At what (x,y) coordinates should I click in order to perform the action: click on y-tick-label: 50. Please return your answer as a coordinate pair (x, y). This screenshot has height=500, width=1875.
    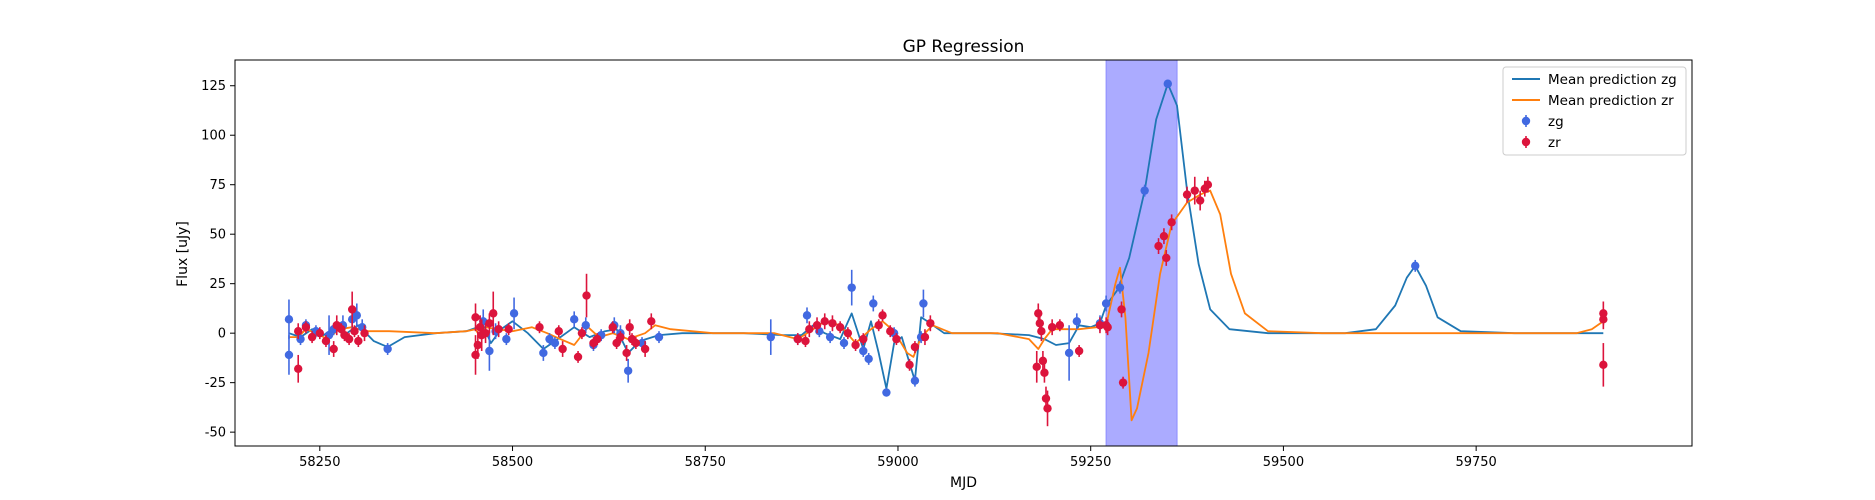
    Looking at the image, I should click on (217, 235).